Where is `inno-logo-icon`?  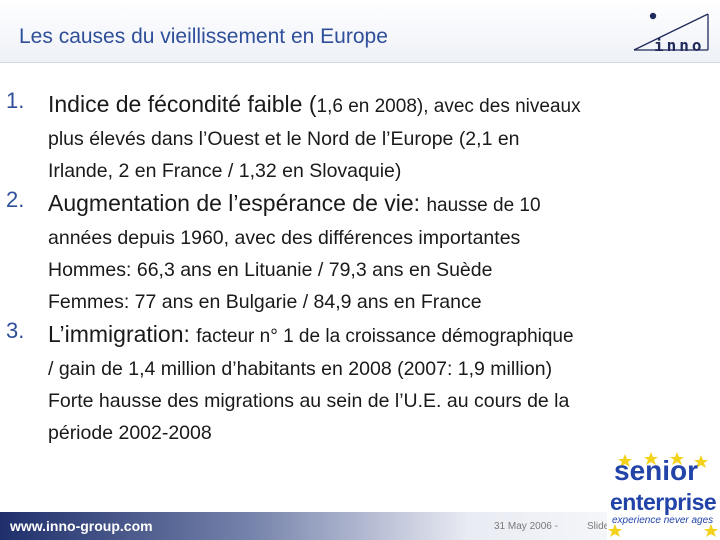
inno-logo-icon is located at coordinates (671, 31).